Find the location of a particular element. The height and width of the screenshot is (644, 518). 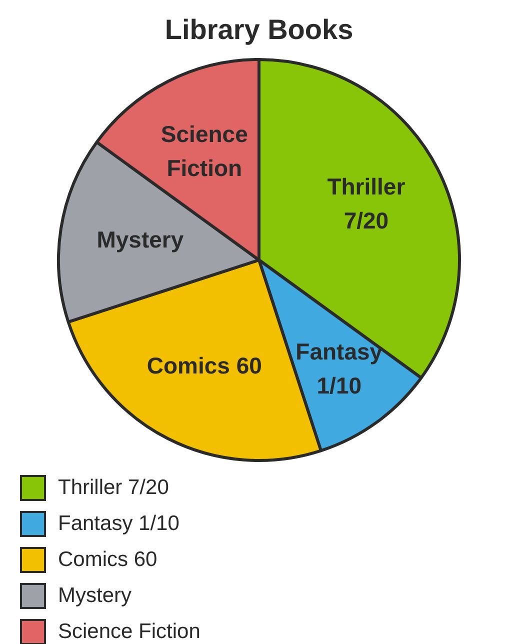

slice-label: Thriller 7/20 is located at coordinates (366, 204).